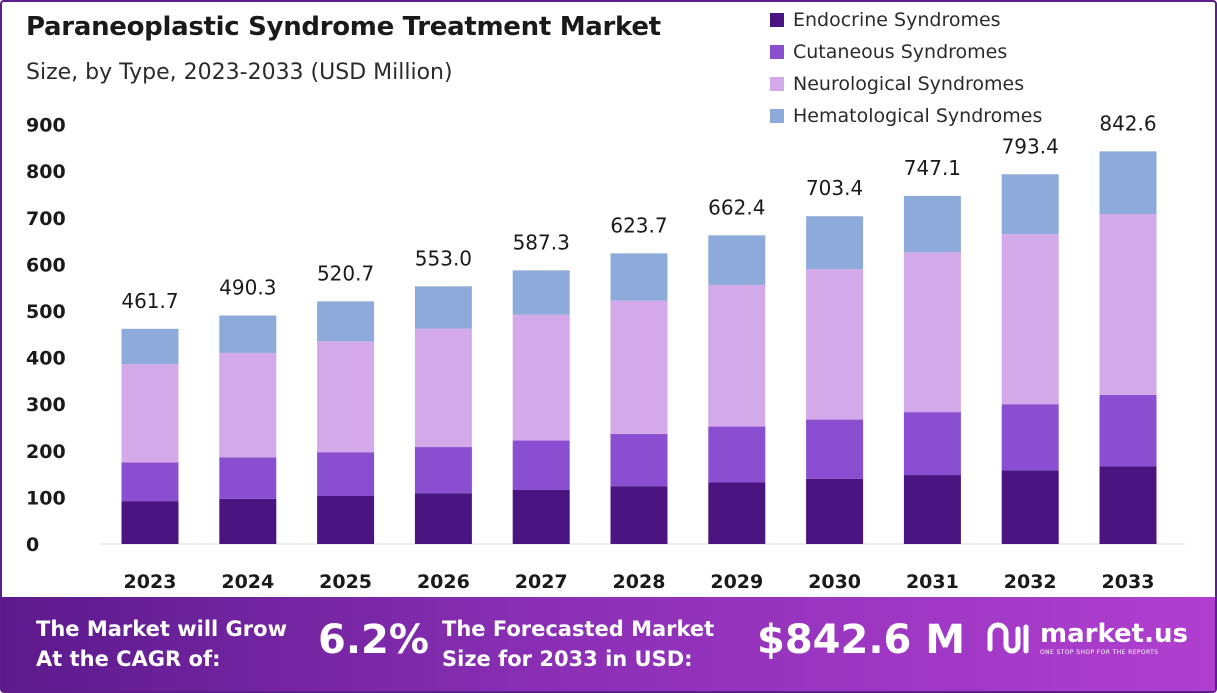 The height and width of the screenshot is (693, 1217). What do you see at coordinates (443, 582) in the screenshot?
I see `x-tick-label: 2026` at bounding box center [443, 582].